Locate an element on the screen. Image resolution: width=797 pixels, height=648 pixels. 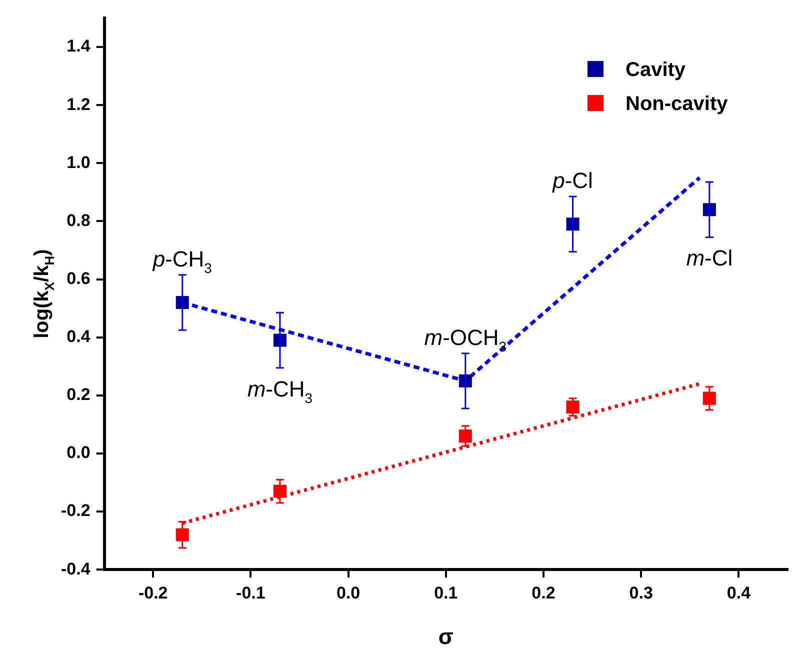
x-tick-label: 0.0 is located at coordinates (348, 592).